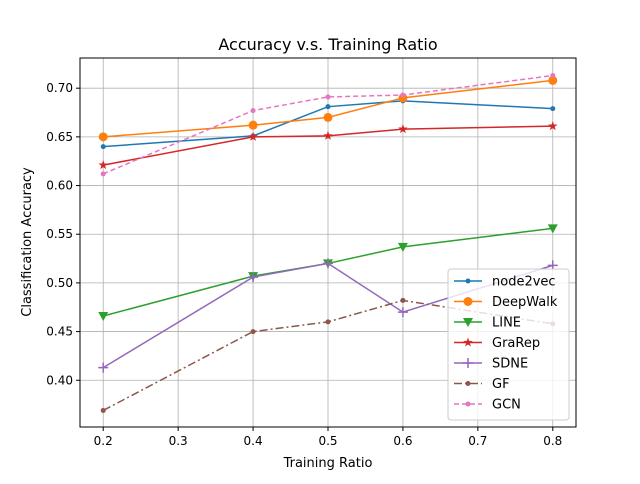 The image size is (640, 484). What do you see at coordinates (59, 88) in the screenshot?
I see `y-tick-label: 0.70` at bounding box center [59, 88].